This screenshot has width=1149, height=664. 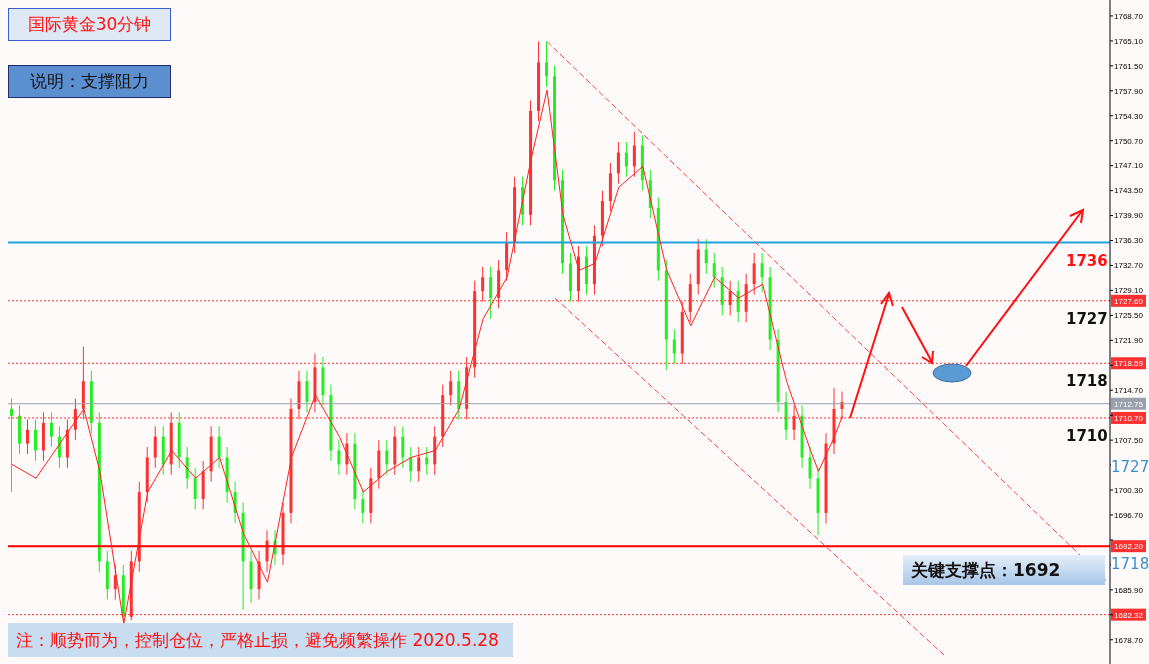 What do you see at coordinates (1129, 404) in the screenshot?
I see `ref-line-label: 1712.75` at bounding box center [1129, 404].